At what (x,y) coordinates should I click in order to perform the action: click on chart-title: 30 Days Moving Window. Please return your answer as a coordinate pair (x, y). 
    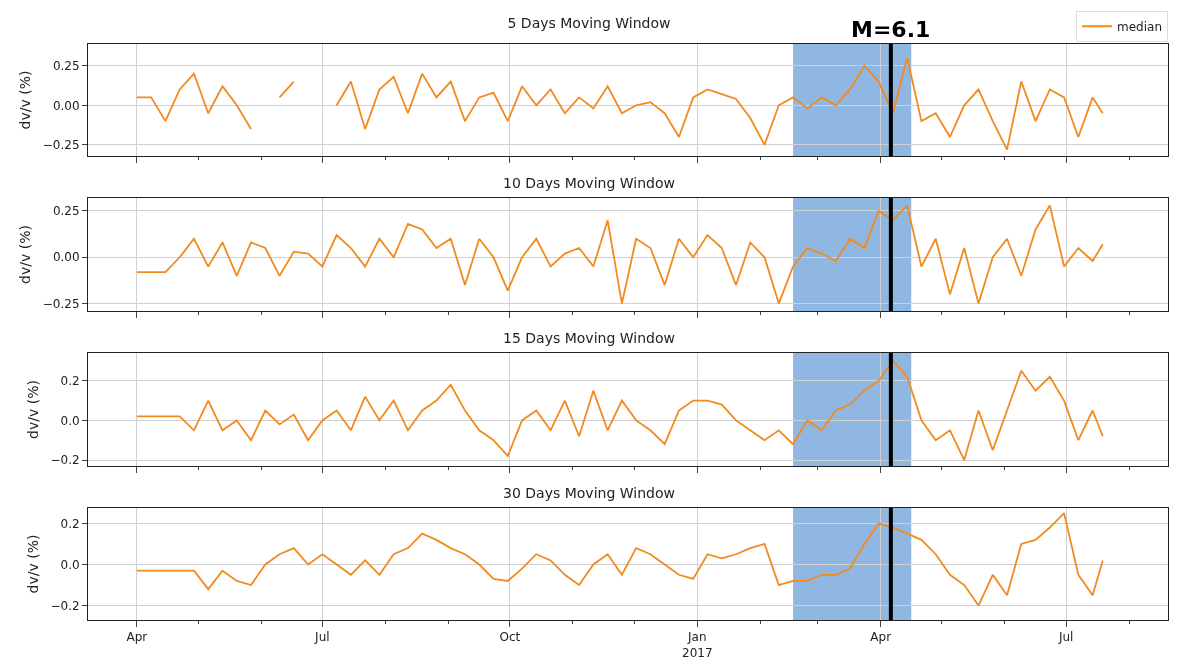
    Looking at the image, I should click on (589, 492).